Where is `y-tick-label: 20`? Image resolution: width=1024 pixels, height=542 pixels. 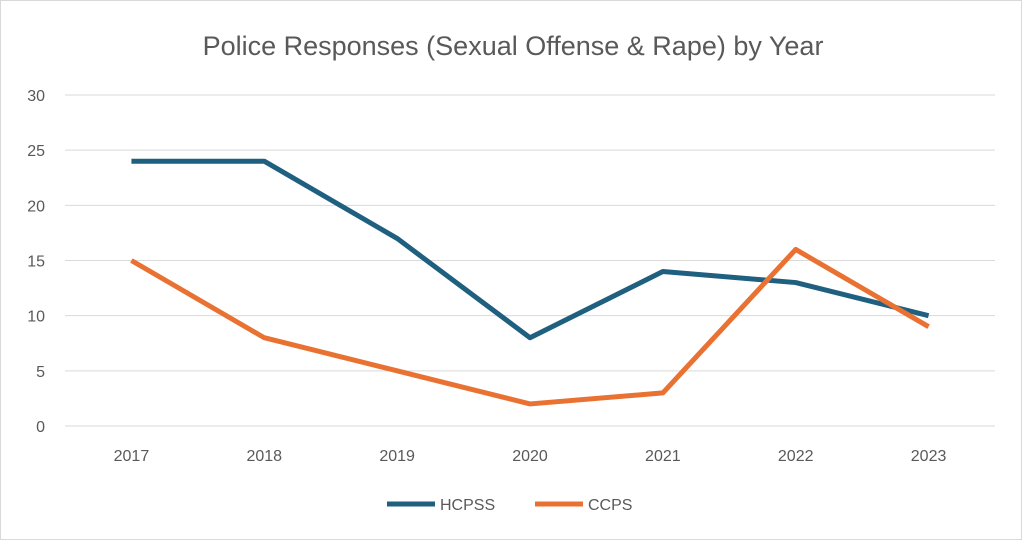
y-tick-label: 20 is located at coordinates (36, 206).